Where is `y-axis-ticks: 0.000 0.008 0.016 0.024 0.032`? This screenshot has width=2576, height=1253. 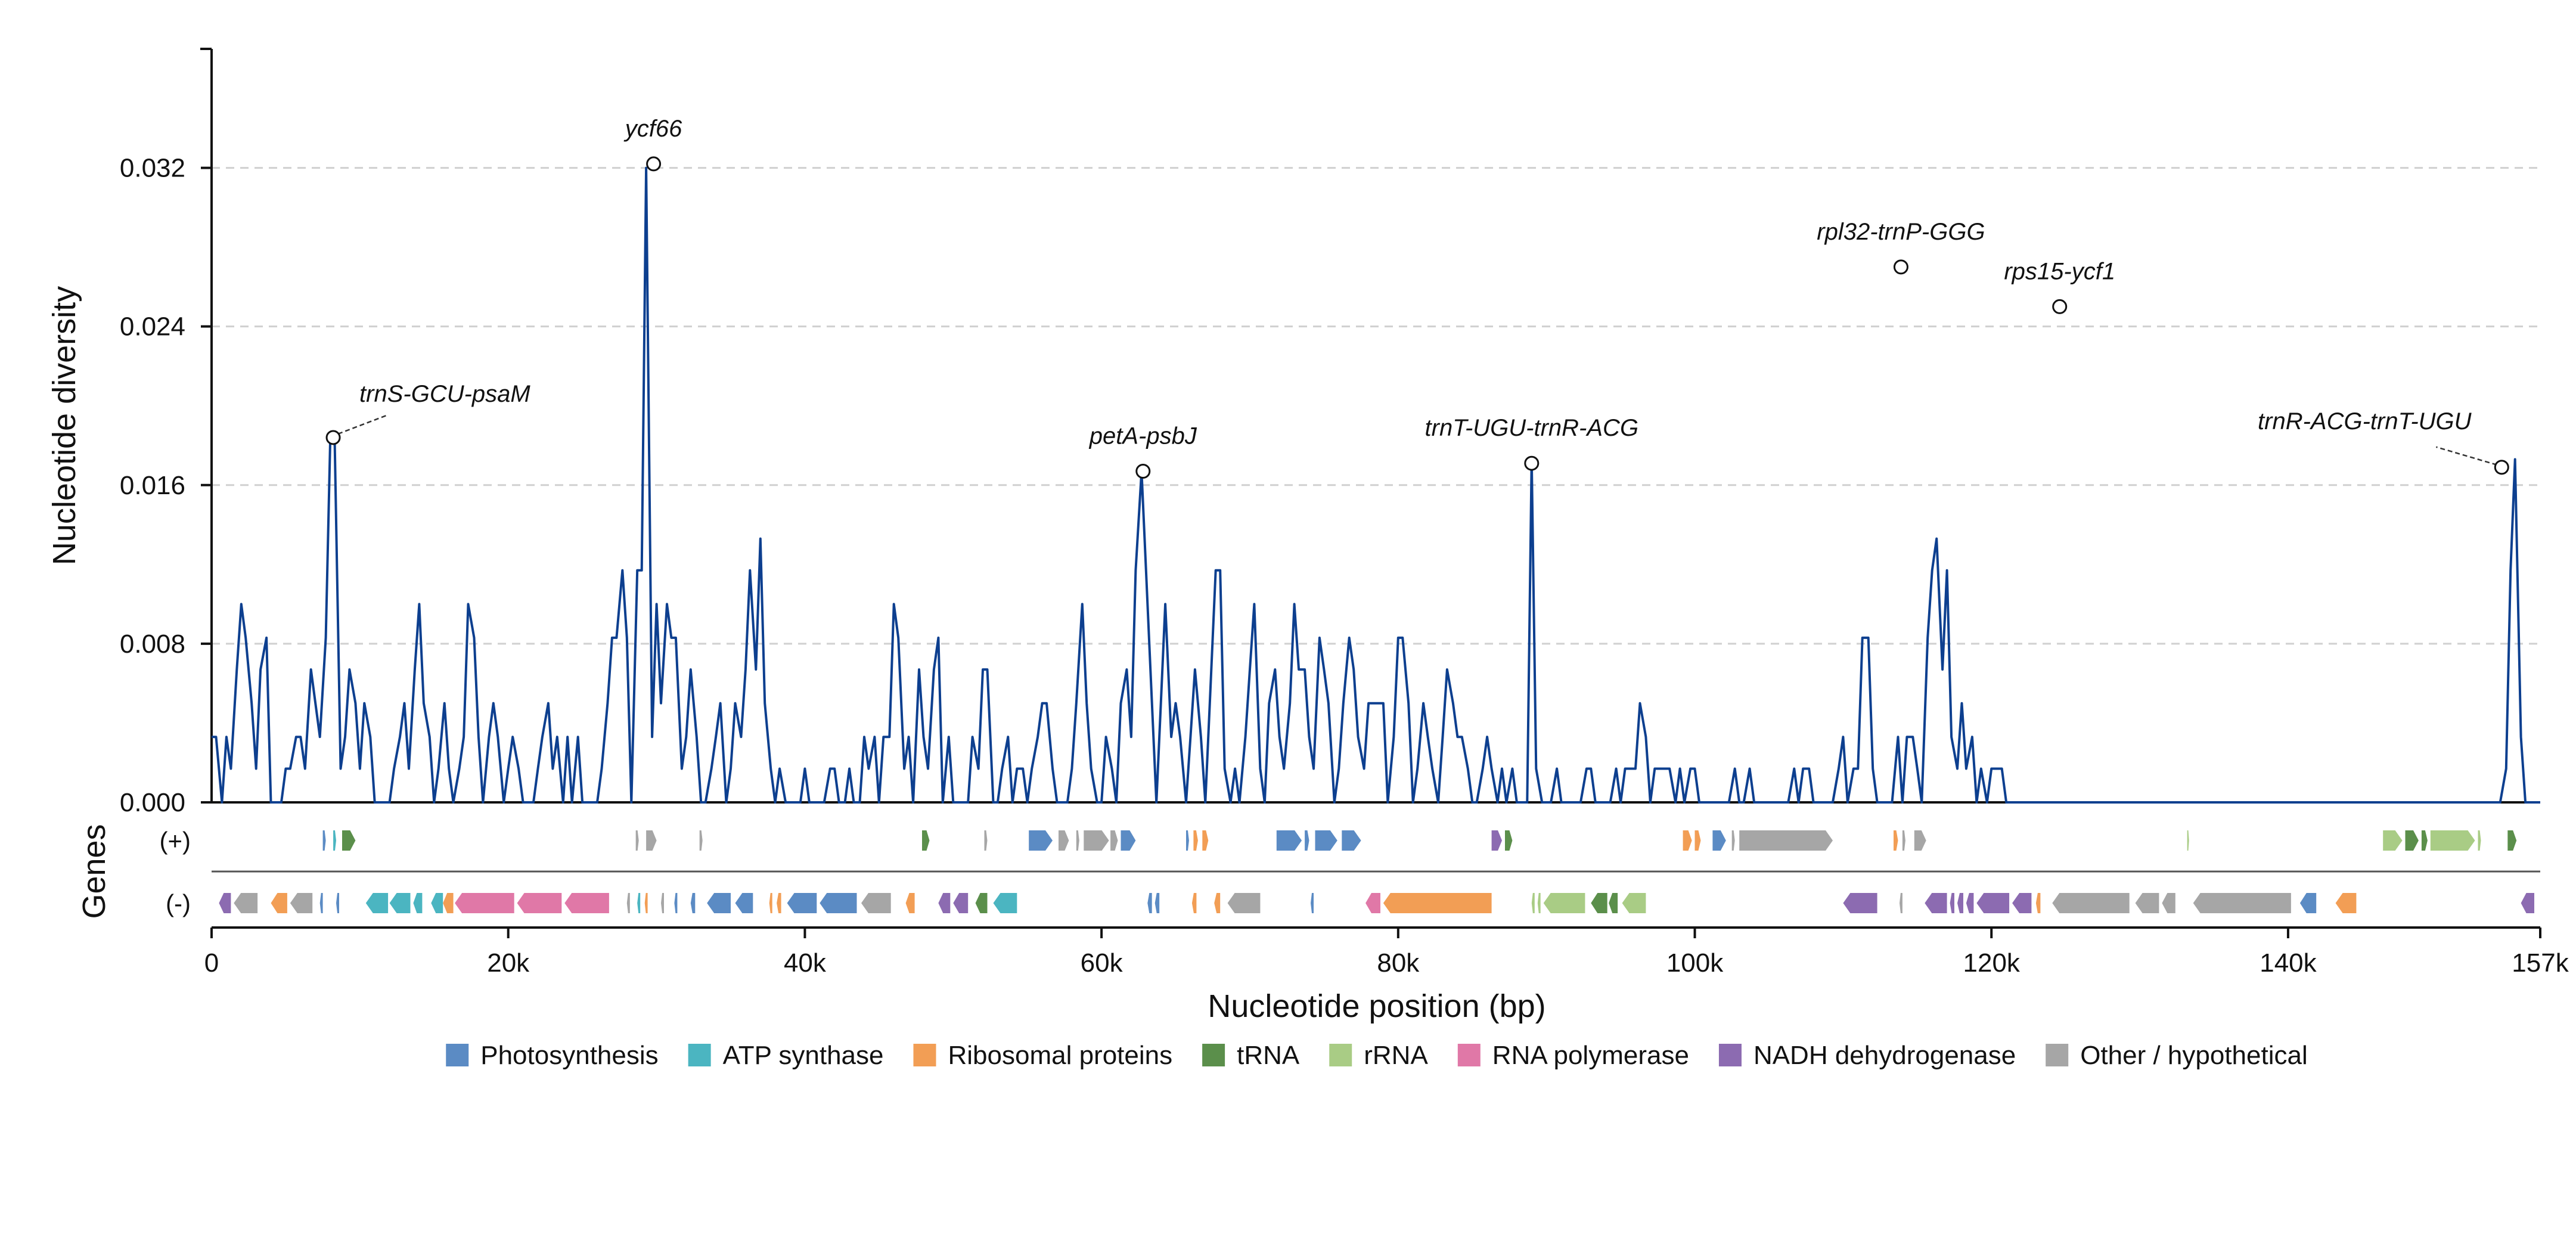
y-axis-ticks: 0.000 0.008 0.016 0.024 0.032 is located at coordinates (166, 485).